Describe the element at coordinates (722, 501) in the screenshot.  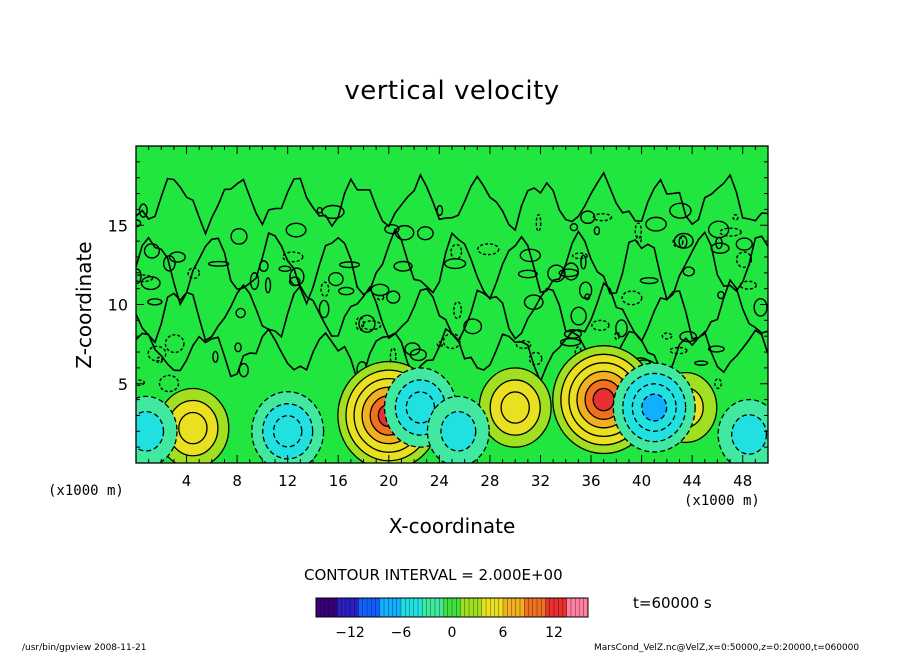
I see `x-unit-right: (x1000 m)` at that location.